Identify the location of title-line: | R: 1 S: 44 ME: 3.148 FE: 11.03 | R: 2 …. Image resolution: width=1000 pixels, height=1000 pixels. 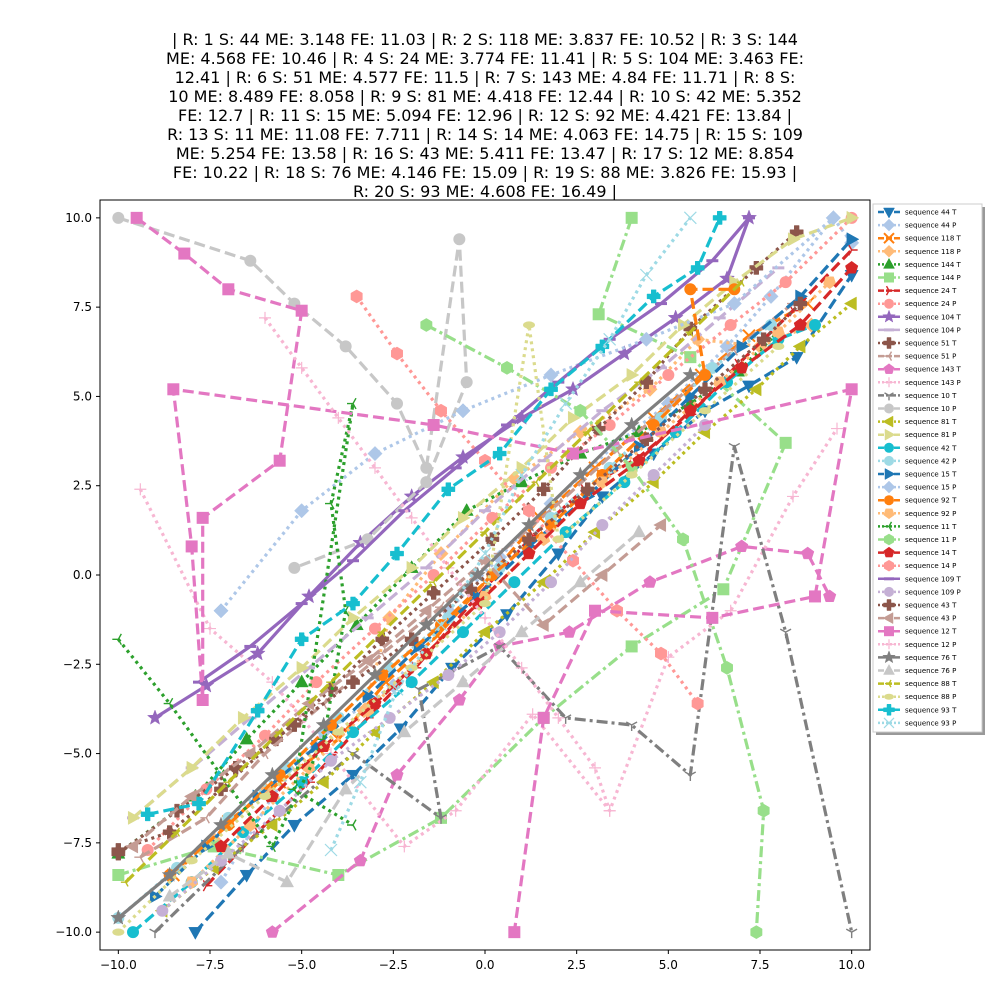
(485, 39).